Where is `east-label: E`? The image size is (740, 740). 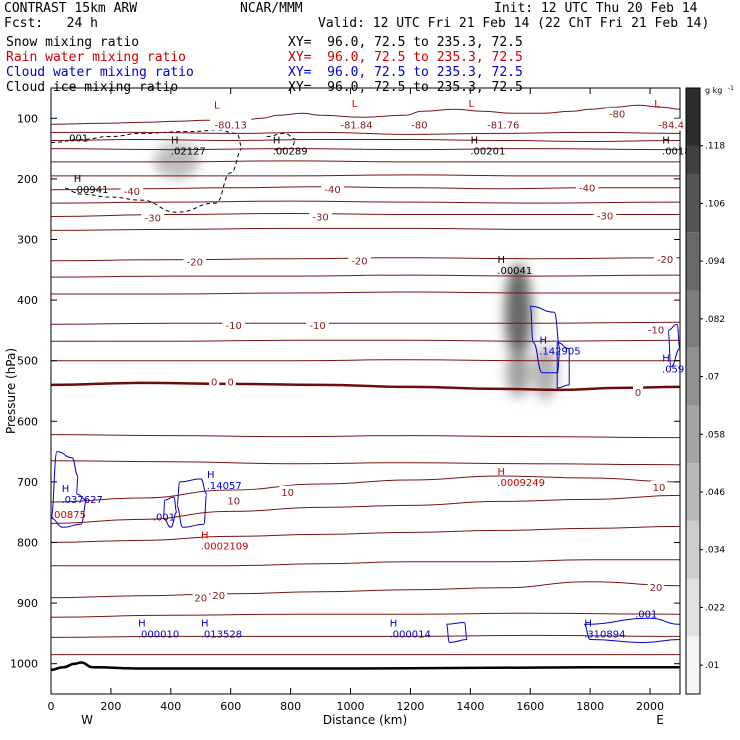
east-label: E is located at coordinates (660, 720).